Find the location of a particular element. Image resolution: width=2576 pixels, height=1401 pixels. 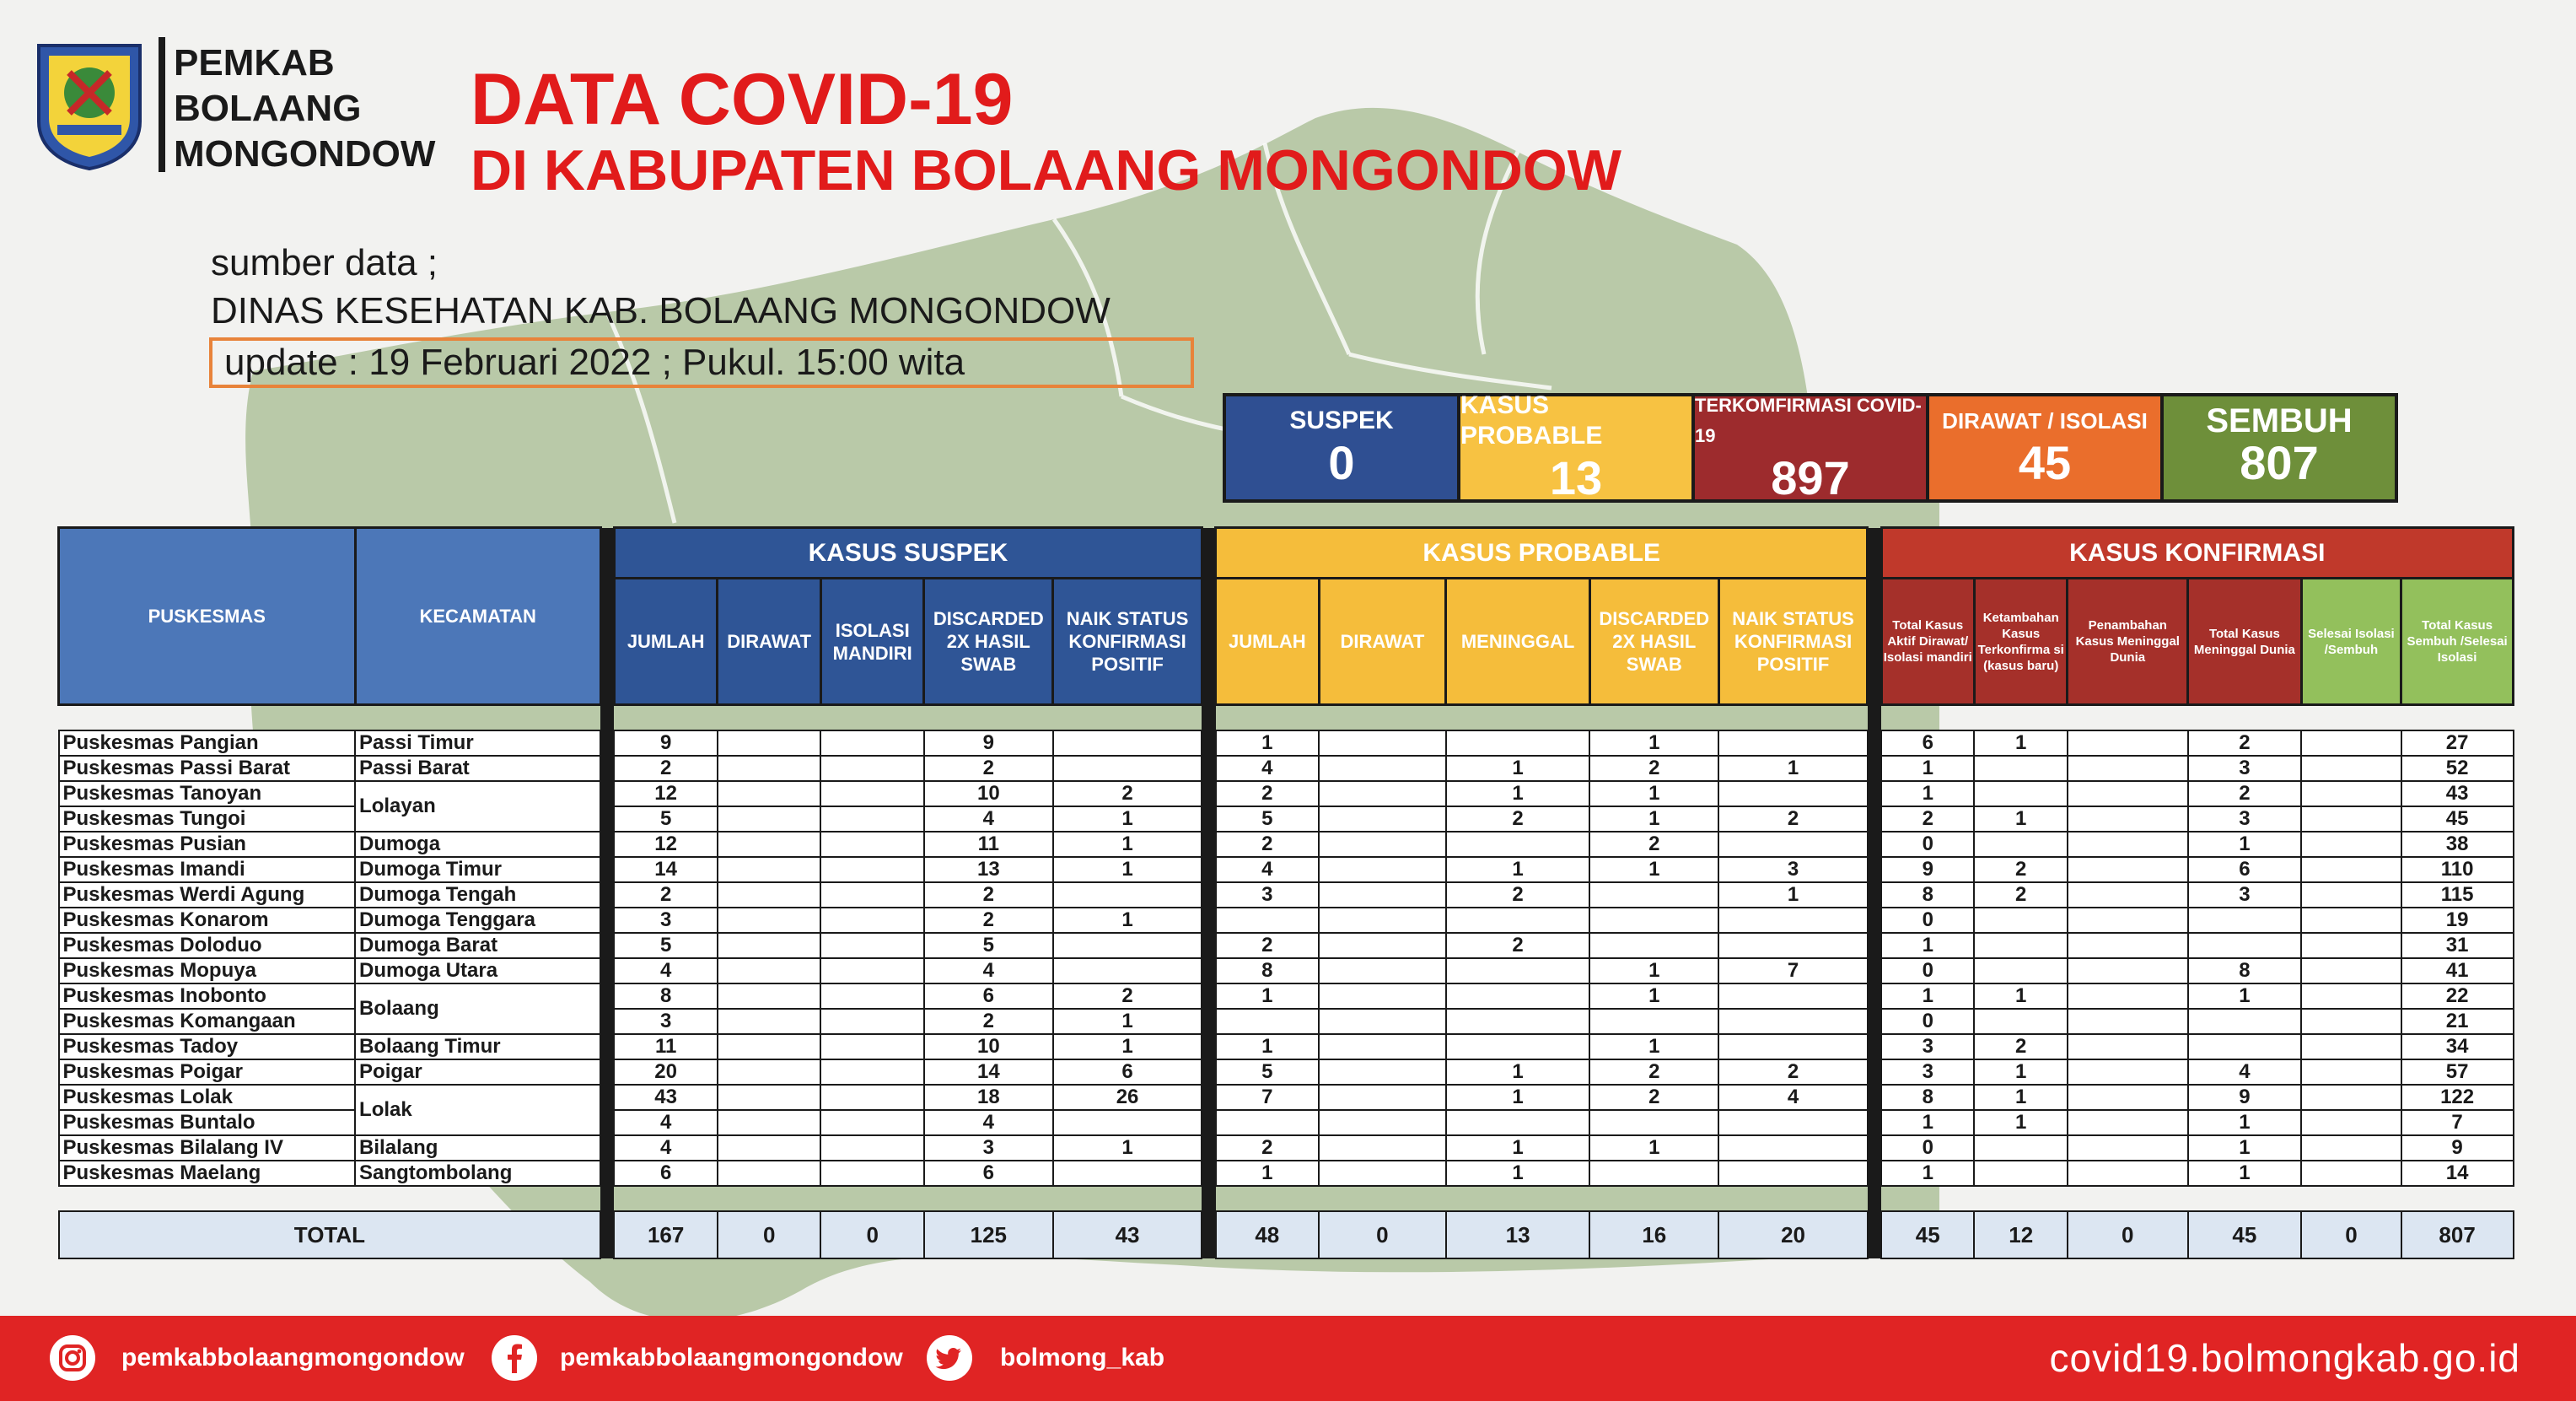

summary-dirawat: DIRAWAT / ISOLASI 45 is located at coordinates (2044, 447).